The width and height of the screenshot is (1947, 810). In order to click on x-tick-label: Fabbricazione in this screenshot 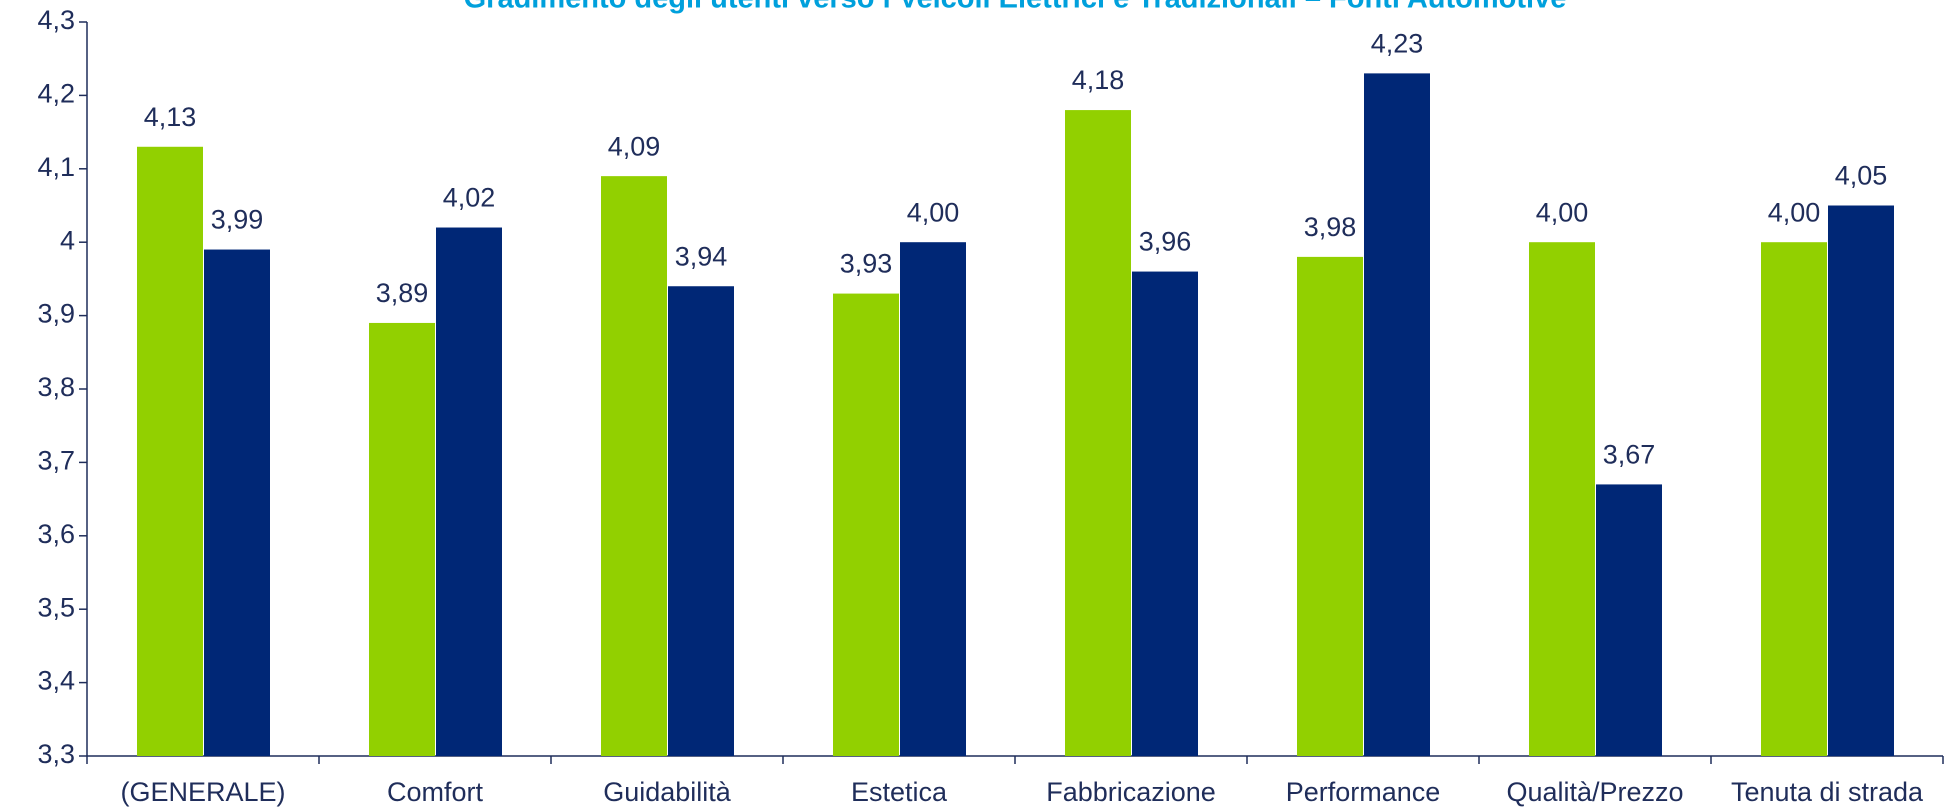, I will do `click(1131, 792)`.